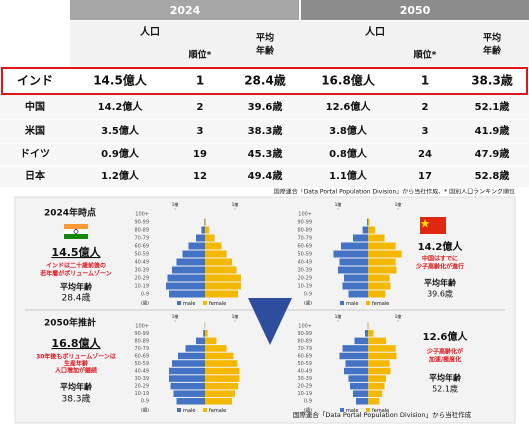  Describe the element at coordinates (492, 80) in the screenshot. I see `cell: 38.3歳` at that location.